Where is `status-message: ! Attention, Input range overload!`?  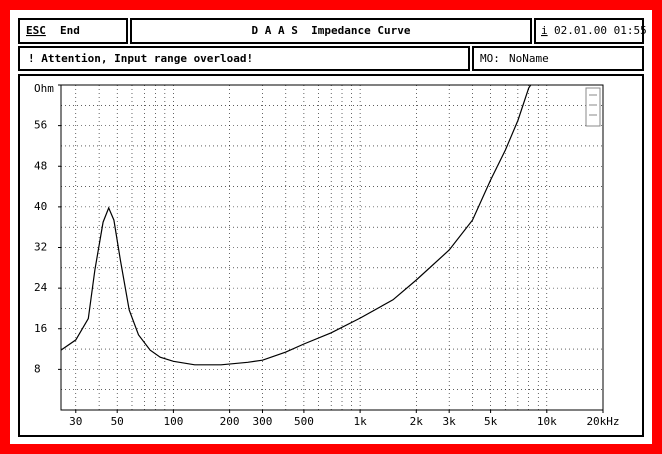 status-message: ! Attention, Input range overload! is located at coordinates (140, 58).